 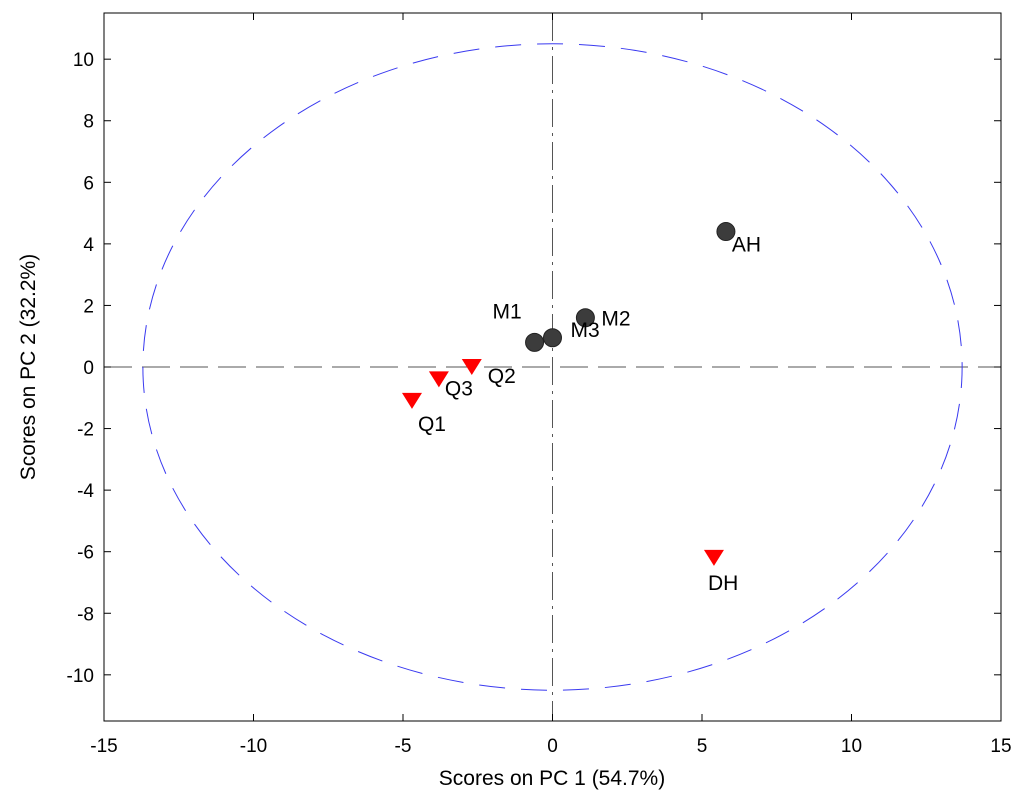 I want to click on point-label-q1: Q1, so click(x=432, y=424).